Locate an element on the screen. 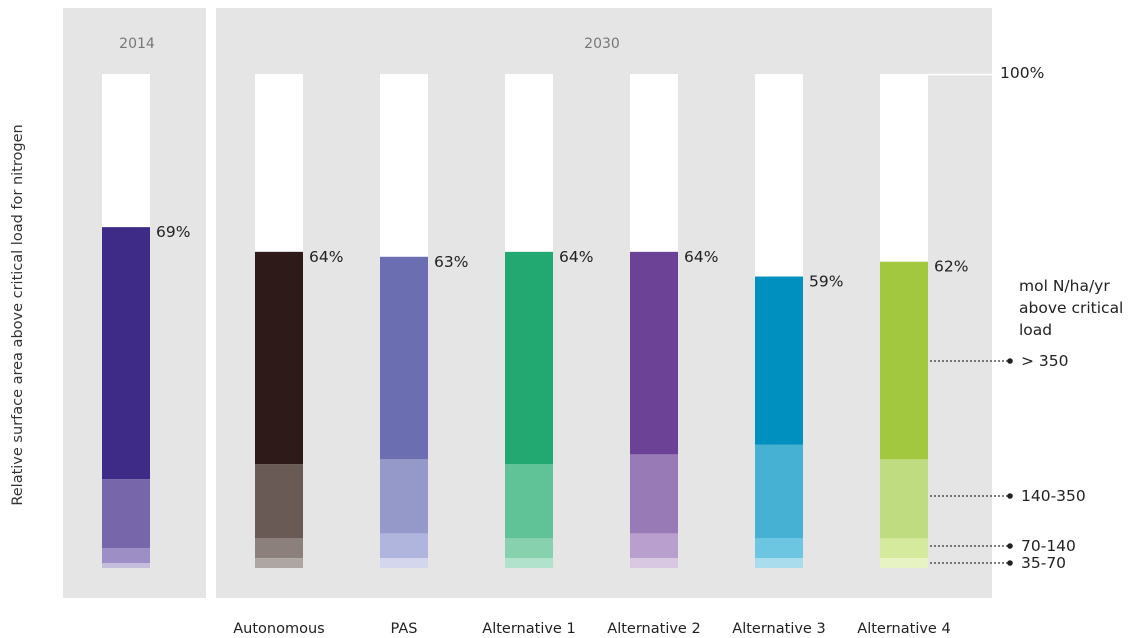 This screenshot has height=638, width=1135. legend-item-140-350-dot is located at coordinates (1010, 496).